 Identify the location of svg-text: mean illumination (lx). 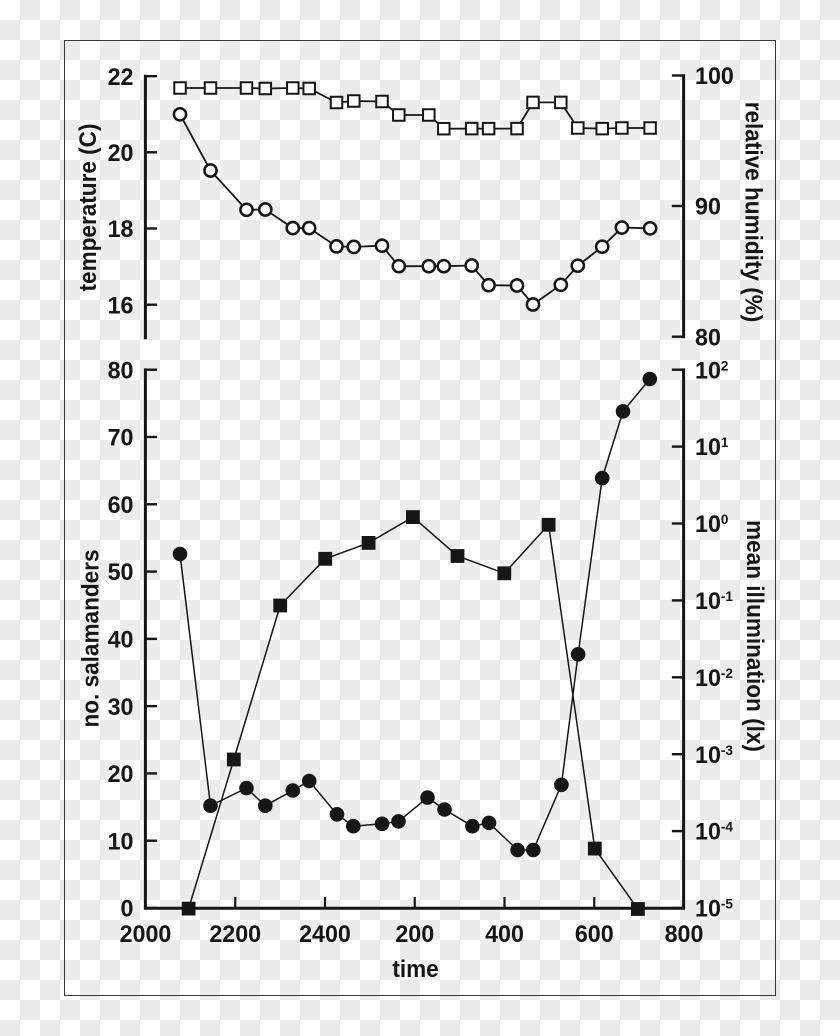
(755, 636).